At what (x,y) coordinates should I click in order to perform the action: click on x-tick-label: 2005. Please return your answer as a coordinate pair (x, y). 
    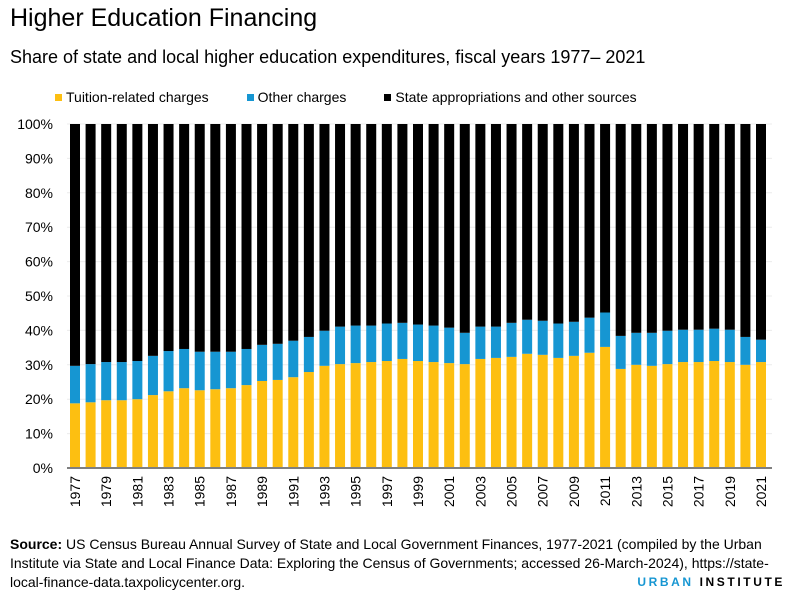
    Looking at the image, I should click on (512, 491).